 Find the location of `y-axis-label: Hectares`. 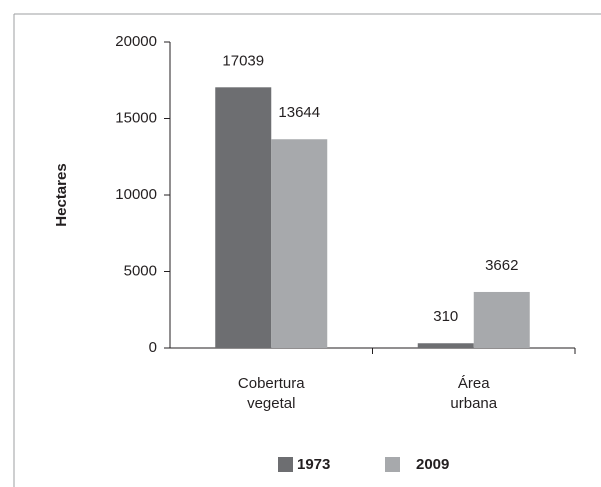

y-axis-label: Hectares is located at coordinates (61, 194).